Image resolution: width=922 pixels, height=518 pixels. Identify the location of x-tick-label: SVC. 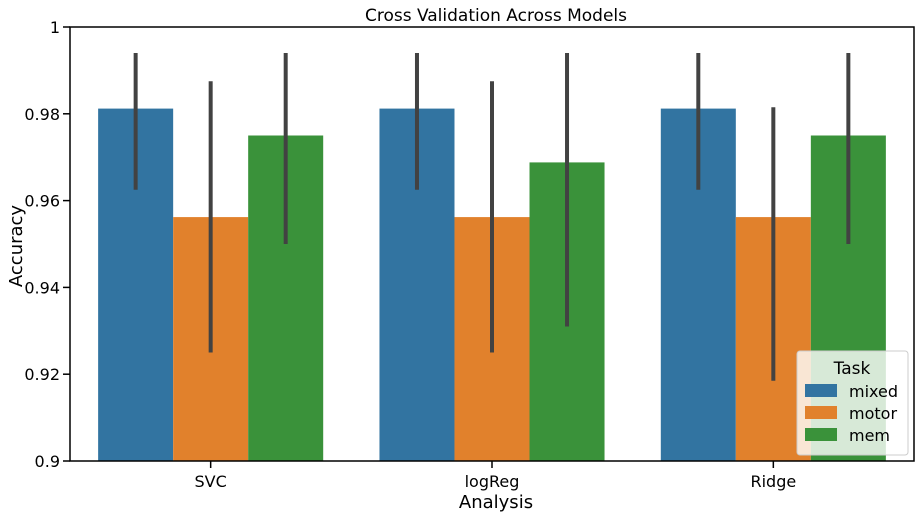
(211, 481).